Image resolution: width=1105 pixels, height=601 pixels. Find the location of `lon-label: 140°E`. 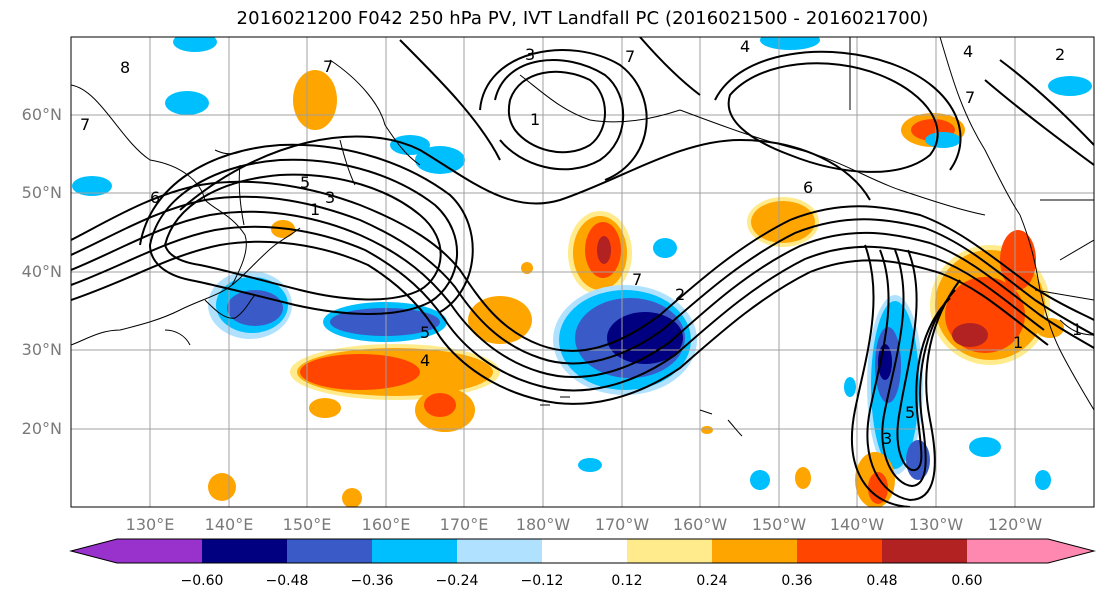

lon-label: 140°E is located at coordinates (229, 524).